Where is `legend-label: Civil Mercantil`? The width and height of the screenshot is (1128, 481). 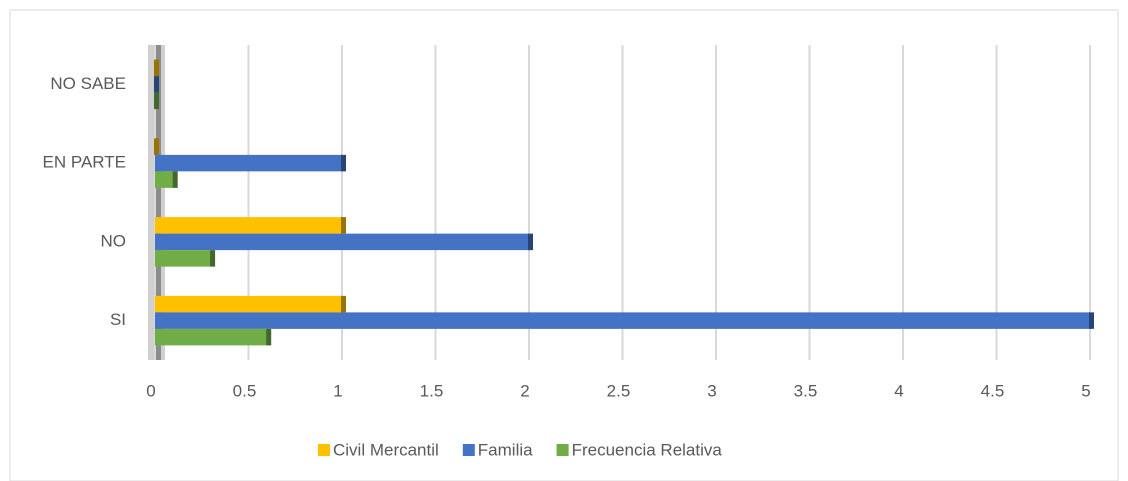 legend-label: Civil Mercantil is located at coordinates (386, 449).